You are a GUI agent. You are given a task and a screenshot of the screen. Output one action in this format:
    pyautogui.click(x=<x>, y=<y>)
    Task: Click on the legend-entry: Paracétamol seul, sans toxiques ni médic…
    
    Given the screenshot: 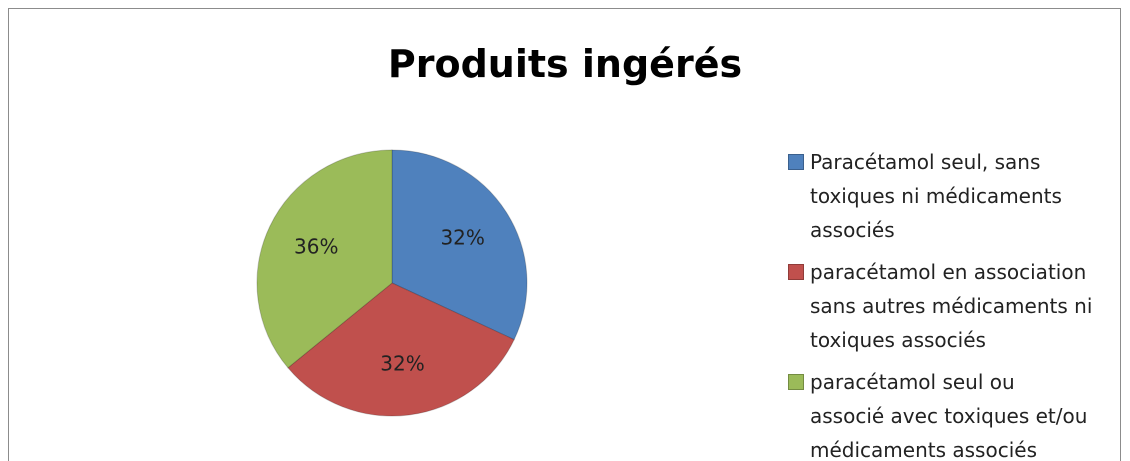 What is the action you would take?
    pyautogui.click(x=948, y=196)
    